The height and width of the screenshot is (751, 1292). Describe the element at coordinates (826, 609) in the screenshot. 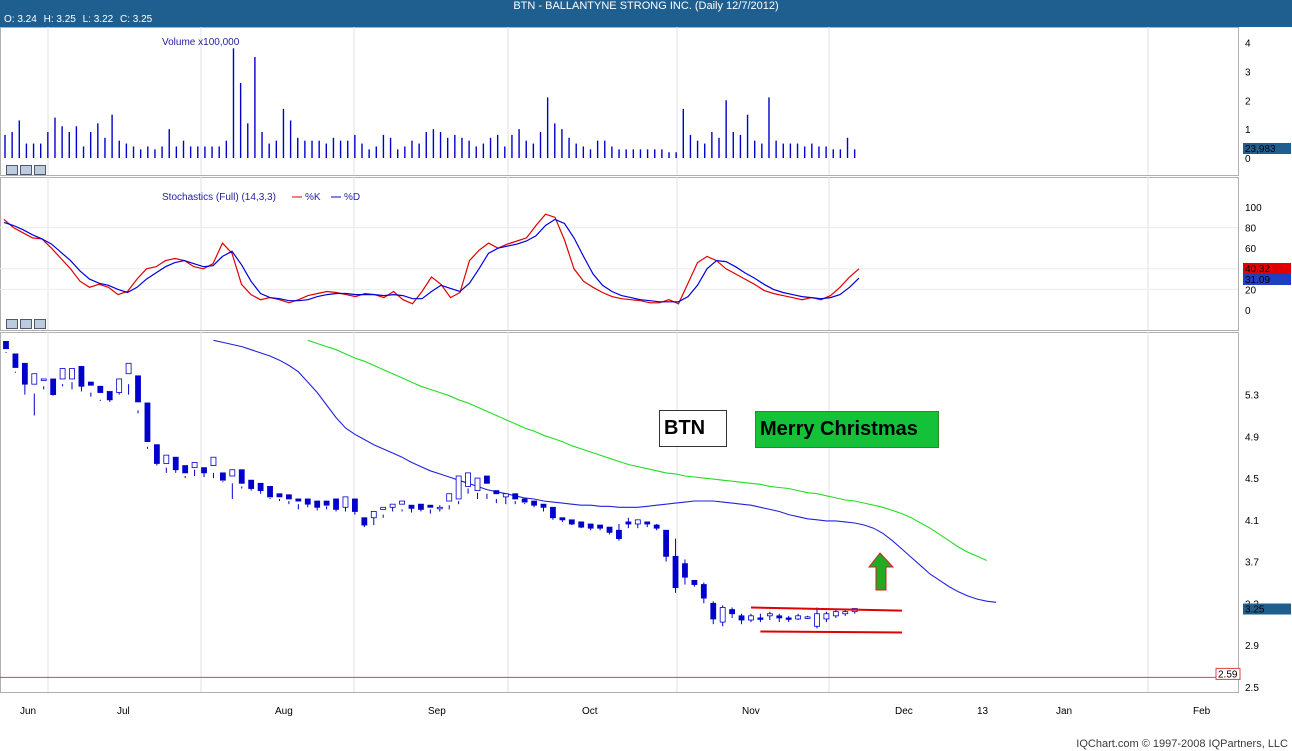

I see `resistance-line` at that location.